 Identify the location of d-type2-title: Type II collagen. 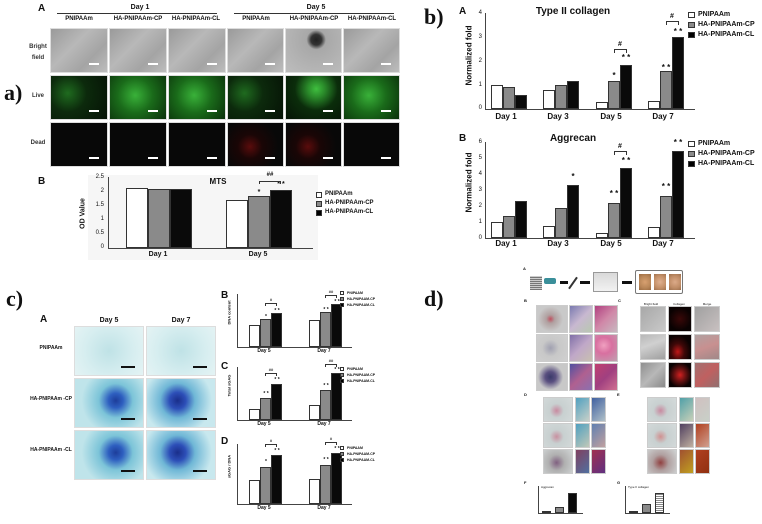
(639, 487).